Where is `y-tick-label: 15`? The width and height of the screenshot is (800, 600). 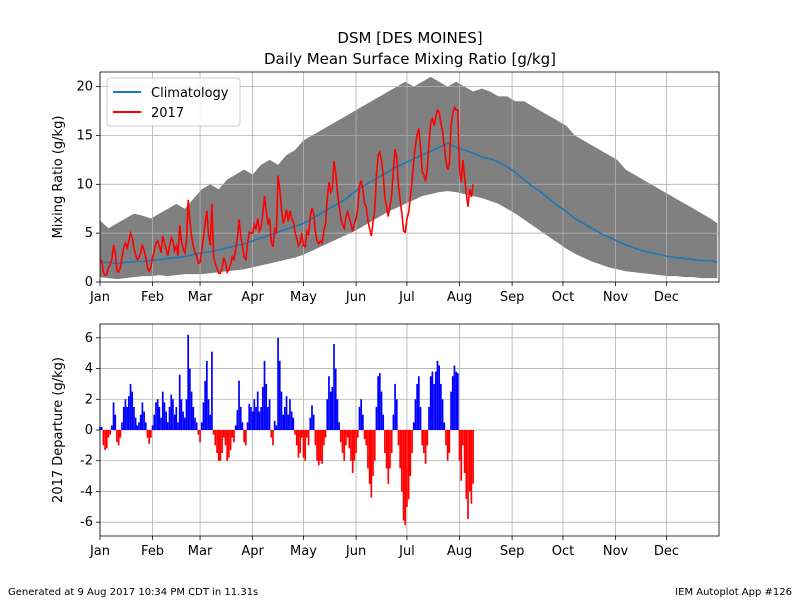
y-tick-label: 15 is located at coordinates (84, 135).